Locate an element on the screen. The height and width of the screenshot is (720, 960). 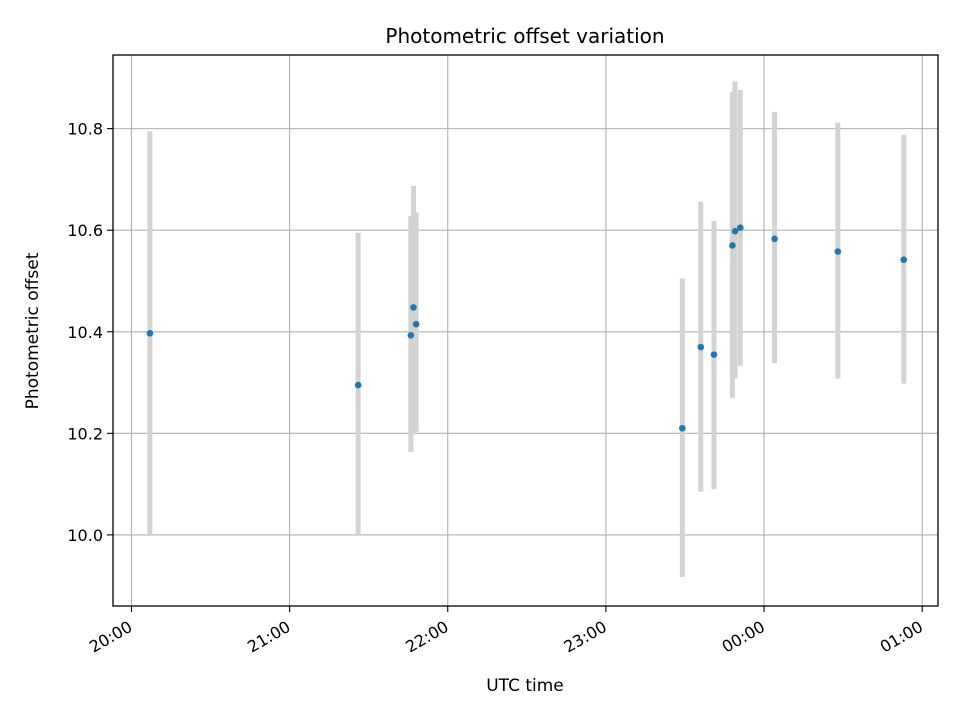
y-axis-ticks: 10.0 10.2 10.4 10.6 10.8 is located at coordinates (90, 332).